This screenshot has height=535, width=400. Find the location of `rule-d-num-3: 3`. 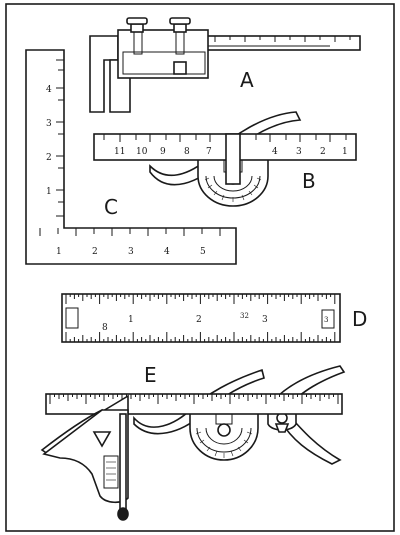

rule-d-num-3: 3 is located at coordinates (265, 320).